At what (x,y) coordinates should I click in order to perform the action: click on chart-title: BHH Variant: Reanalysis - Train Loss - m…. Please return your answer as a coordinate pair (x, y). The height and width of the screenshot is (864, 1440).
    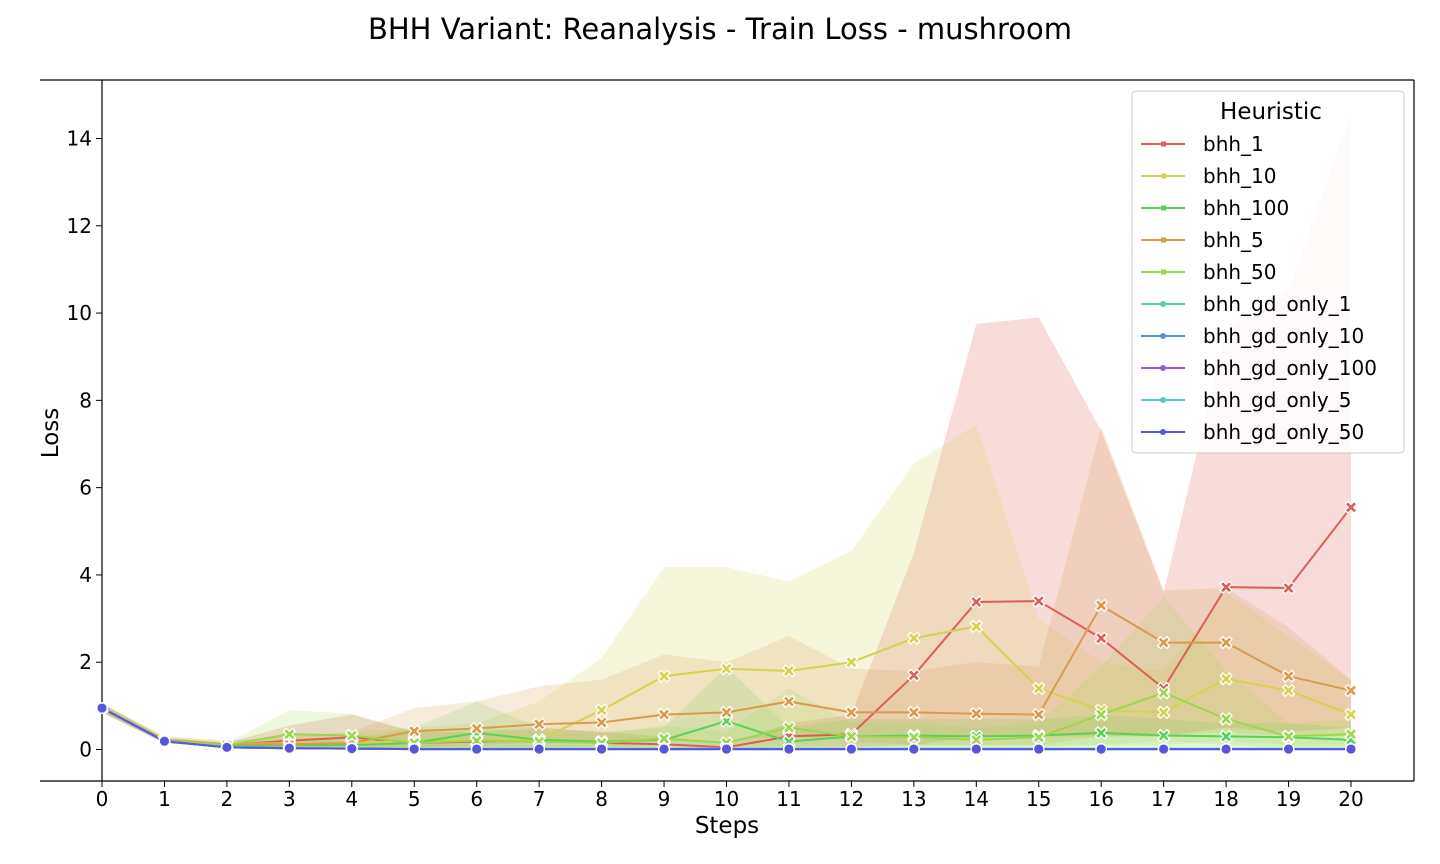
    Looking at the image, I should click on (720, 29).